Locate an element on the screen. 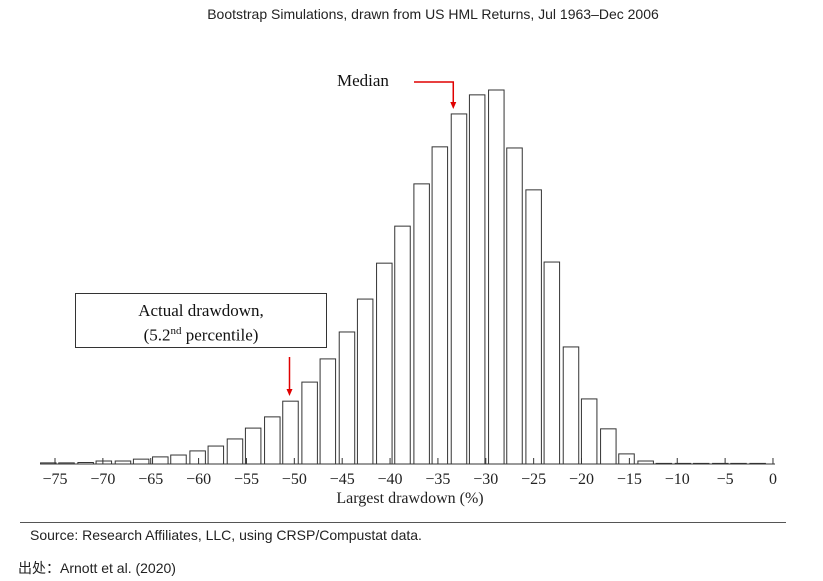 The image size is (823, 581). median-label: Median is located at coordinates (363, 80).